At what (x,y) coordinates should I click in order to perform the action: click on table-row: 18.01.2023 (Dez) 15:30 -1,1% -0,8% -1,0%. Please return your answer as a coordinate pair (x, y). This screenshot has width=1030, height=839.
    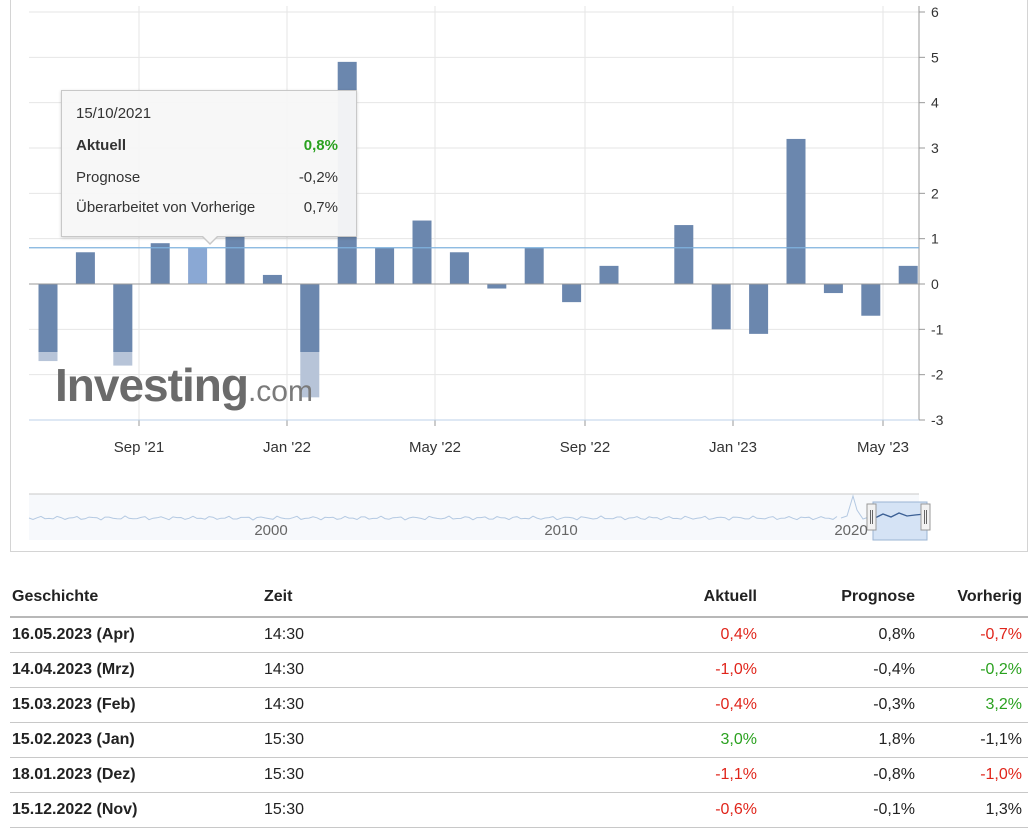
    Looking at the image, I should click on (519, 775).